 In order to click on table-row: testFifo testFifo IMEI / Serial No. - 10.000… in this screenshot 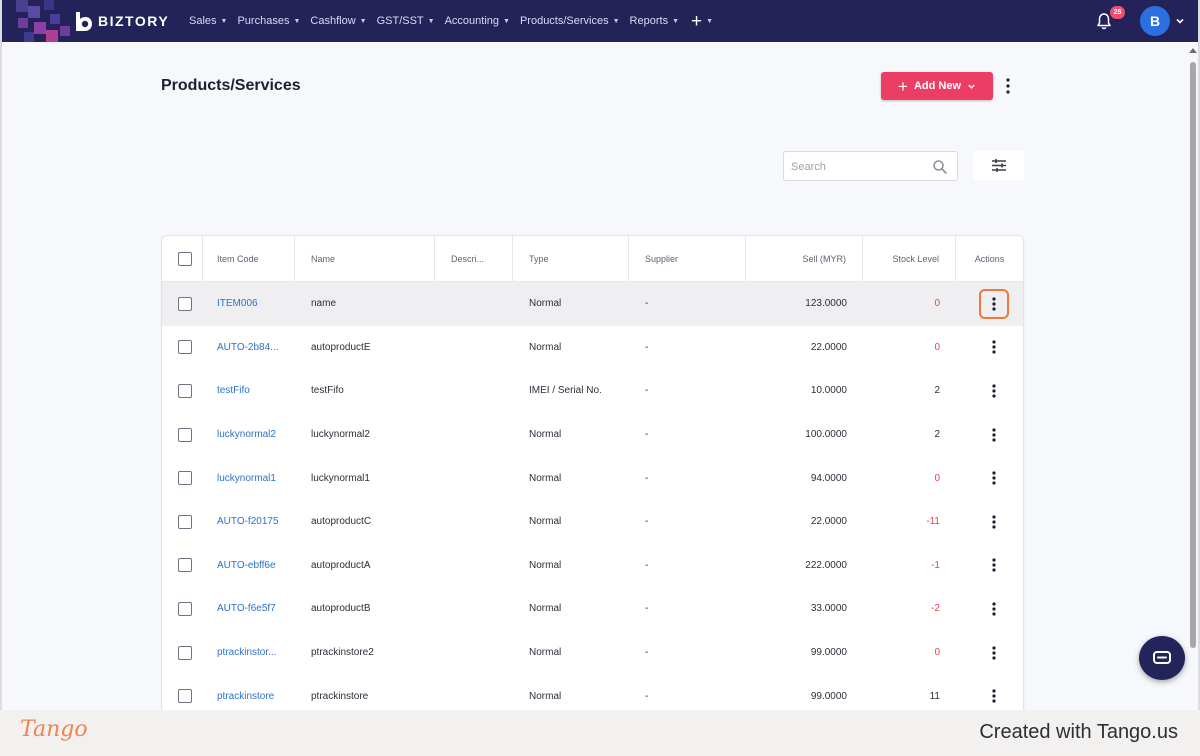, I will do `click(592, 391)`.